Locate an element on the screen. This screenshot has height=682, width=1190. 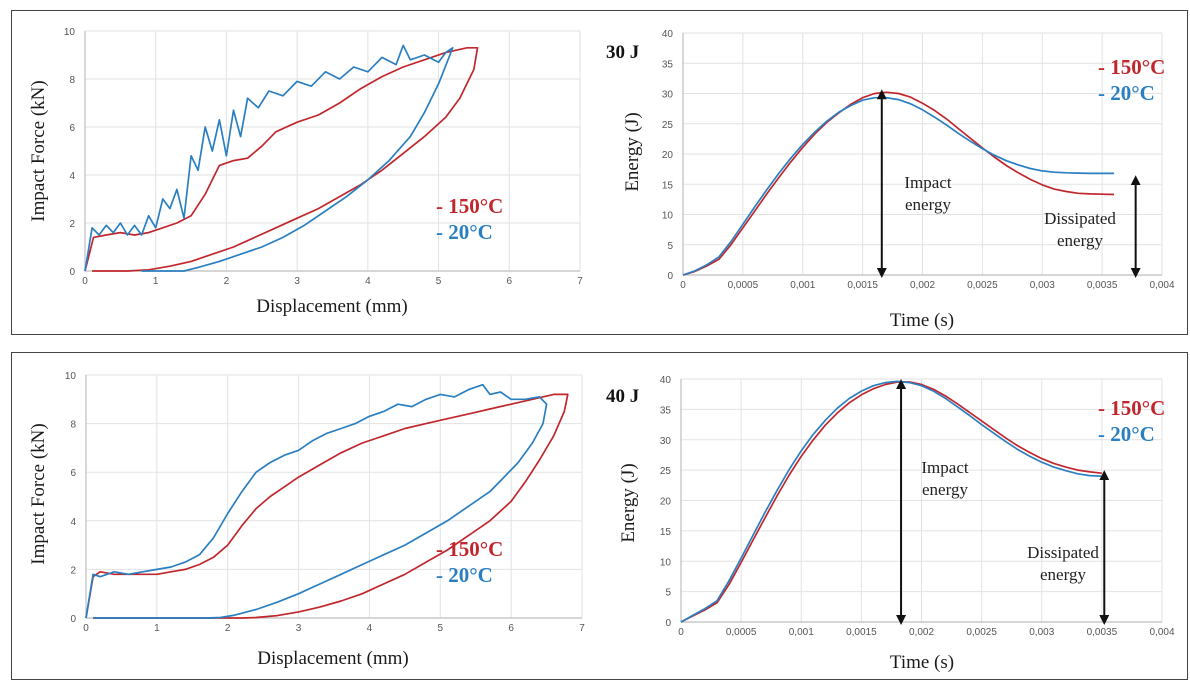
x-tick-label: 0,0035 is located at coordinates (1102, 285).